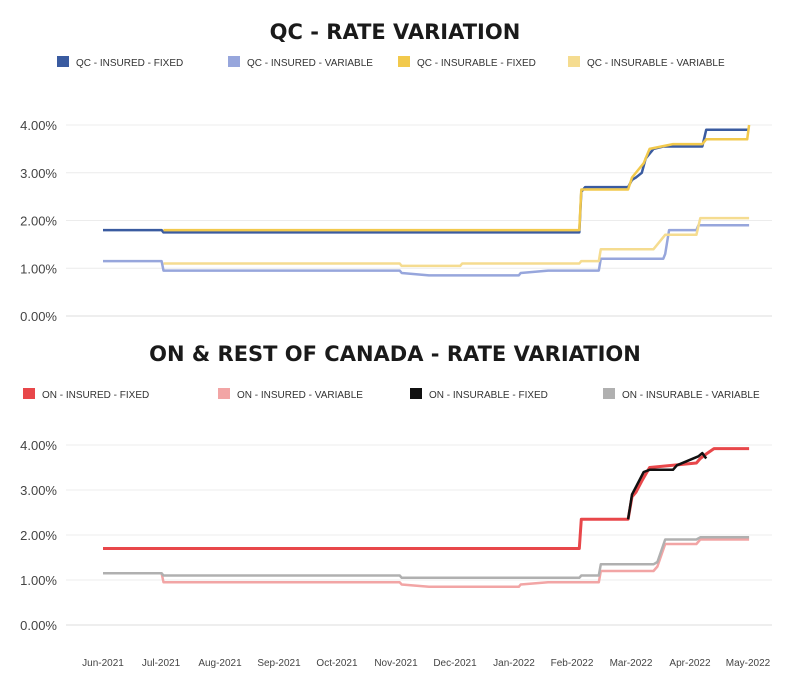 The image size is (790, 690). Describe the element at coordinates (103, 663) in the screenshot. I see `x-tick-label: Jun-2021` at that location.